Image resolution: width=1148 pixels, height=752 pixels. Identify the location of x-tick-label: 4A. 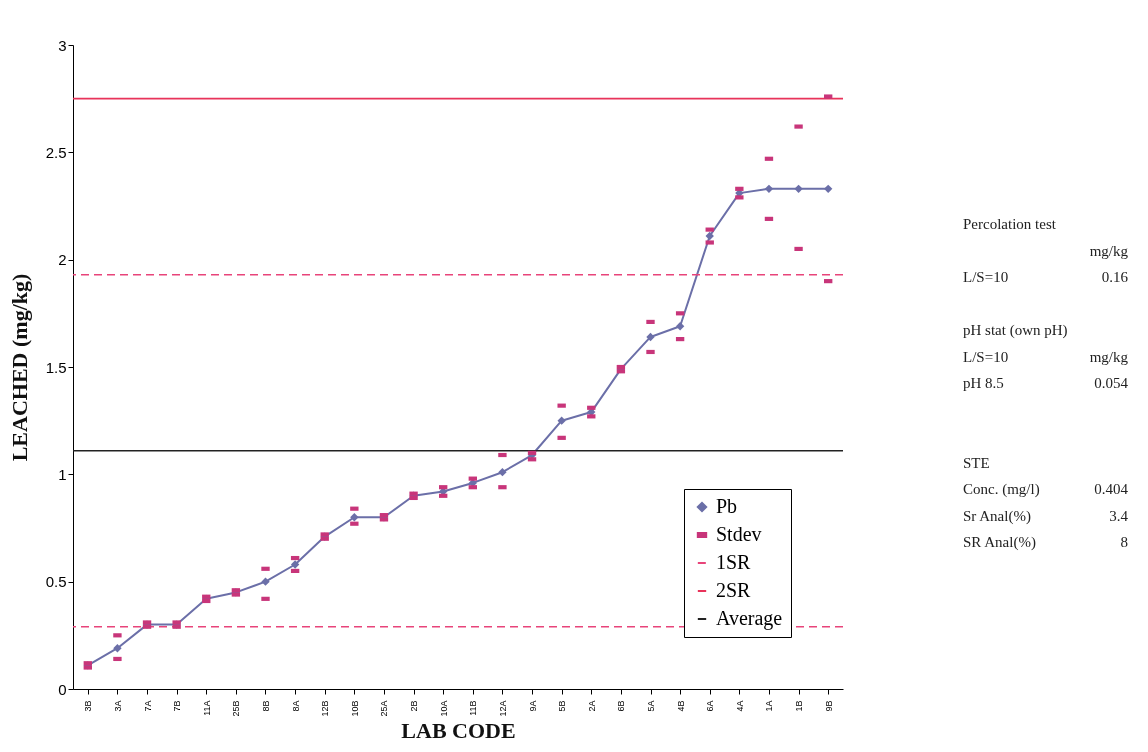
(739, 706).